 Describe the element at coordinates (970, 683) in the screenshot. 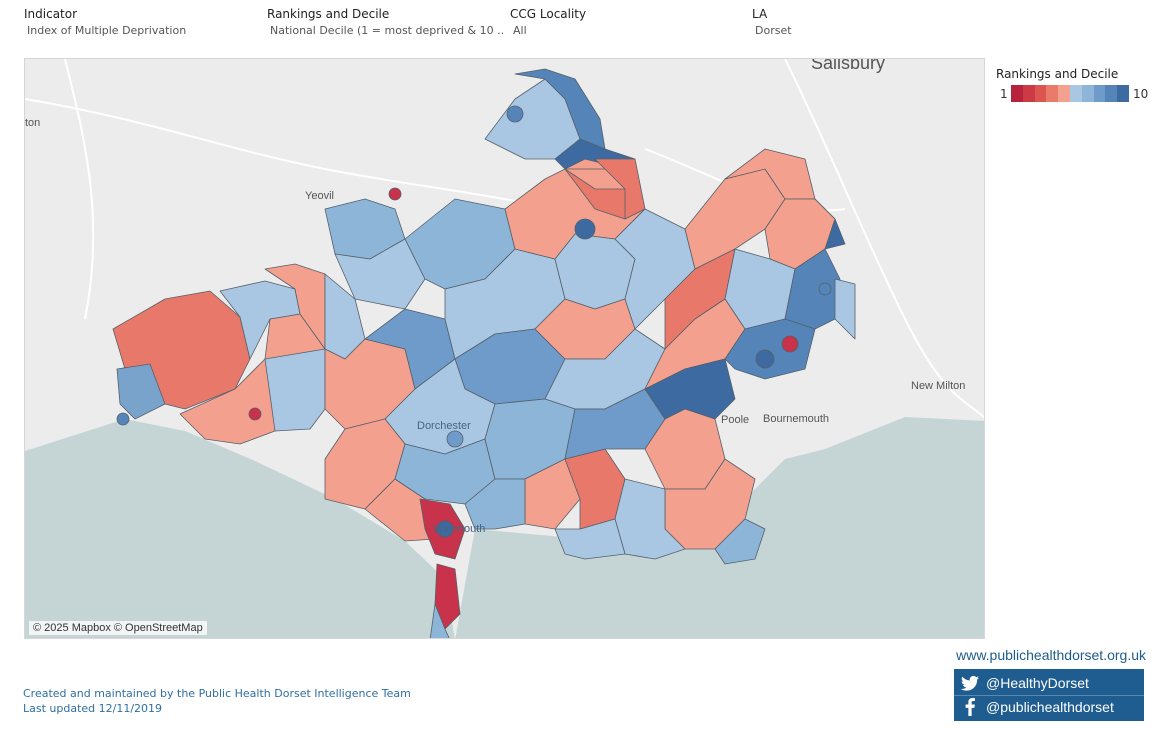

I see `twitter-icon` at that location.